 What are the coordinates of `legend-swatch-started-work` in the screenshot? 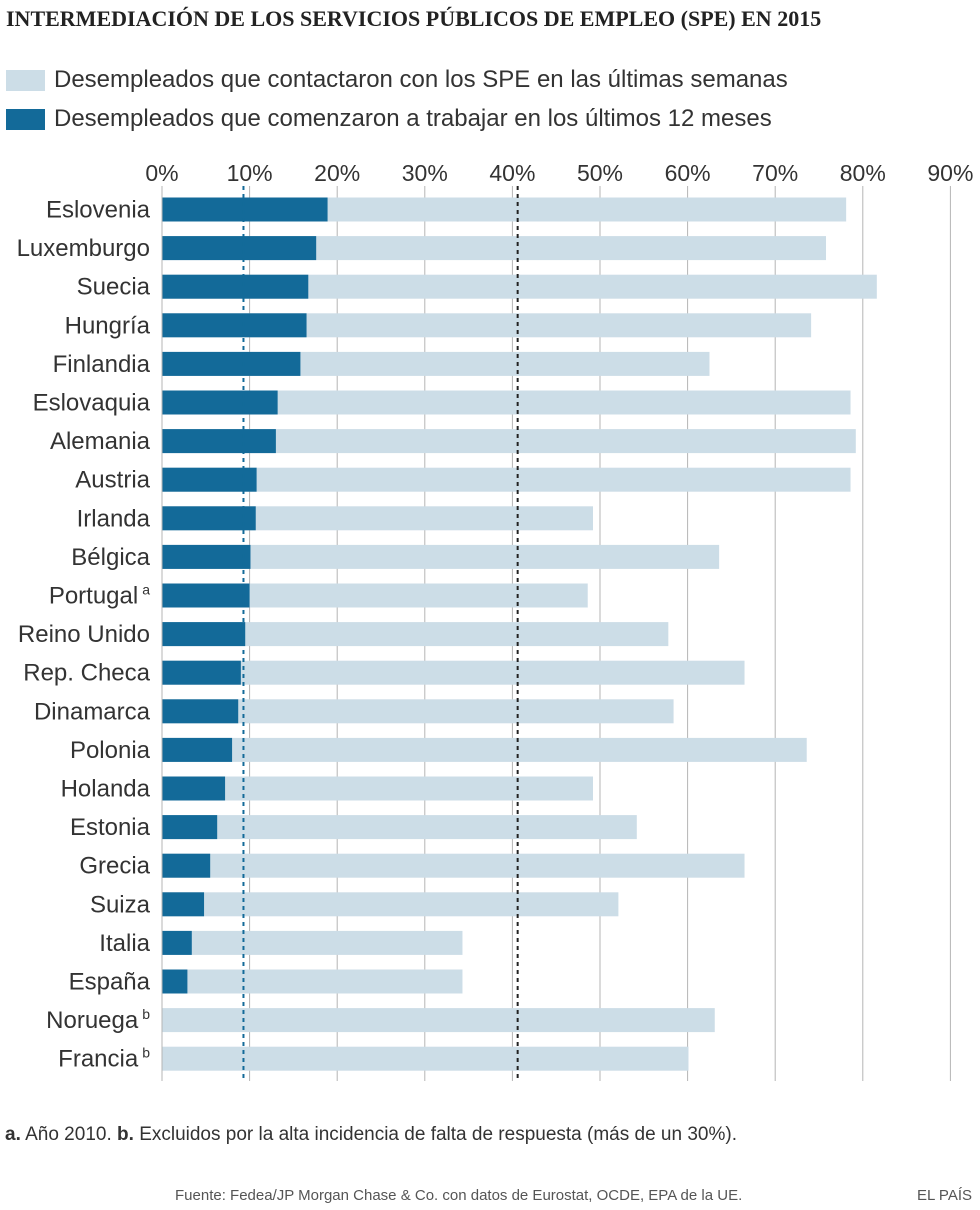 It's located at (25, 119).